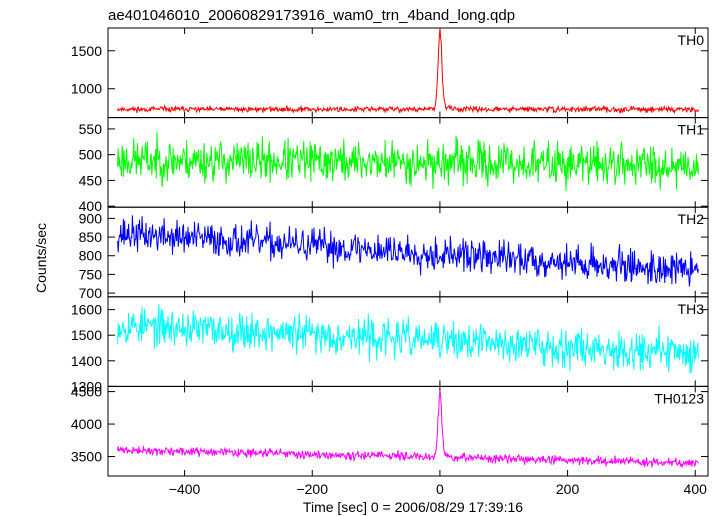  Describe the element at coordinates (86, 424) in the screenshot. I see `y-tick-label: 4000` at that location.